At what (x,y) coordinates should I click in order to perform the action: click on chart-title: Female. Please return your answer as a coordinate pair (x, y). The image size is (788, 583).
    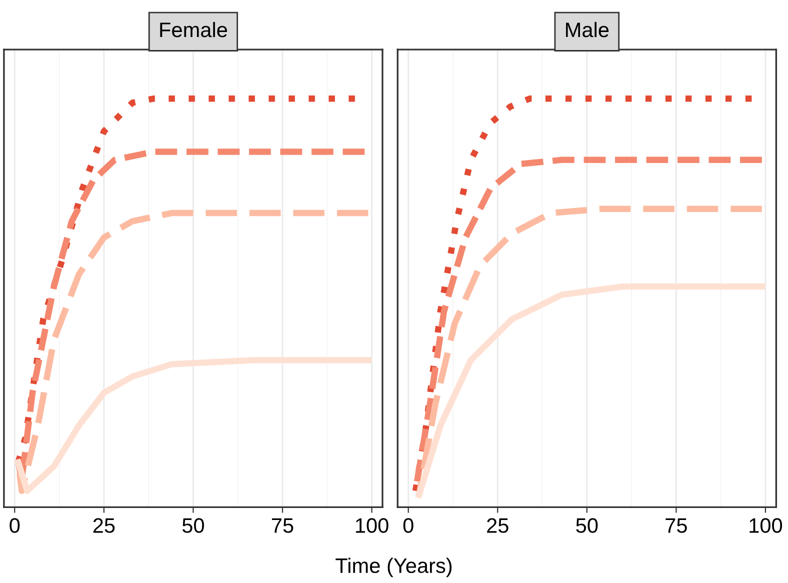
    Looking at the image, I should click on (194, 30).